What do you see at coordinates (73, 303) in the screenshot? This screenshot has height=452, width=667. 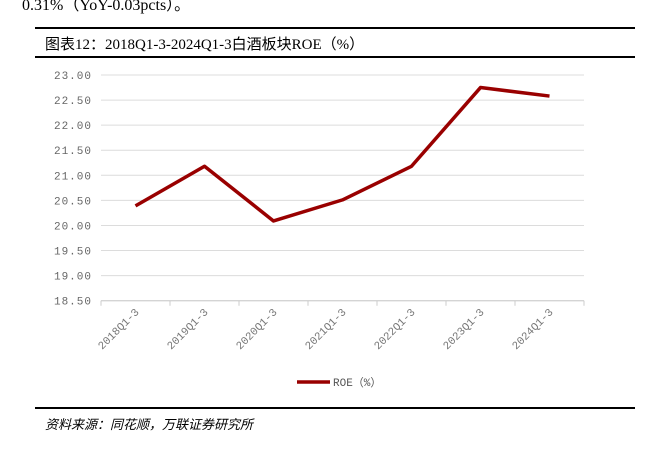 I see `y-tick-label: 18.50` at bounding box center [73, 303].